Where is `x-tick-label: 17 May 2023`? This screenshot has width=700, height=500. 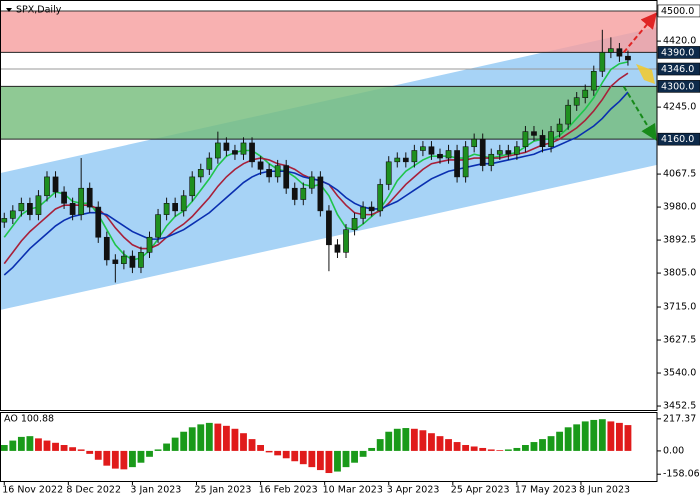 x-tick-label: 17 May 2023 is located at coordinates (546, 490).